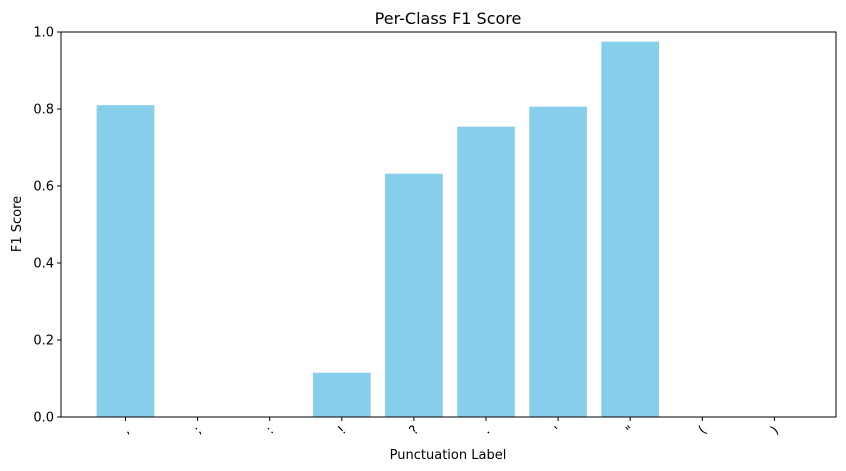 Image resolution: width=846 pixels, height=471 pixels. Describe the element at coordinates (342, 430) in the screenshot. I see `x-tick-label-3: !` at that location.